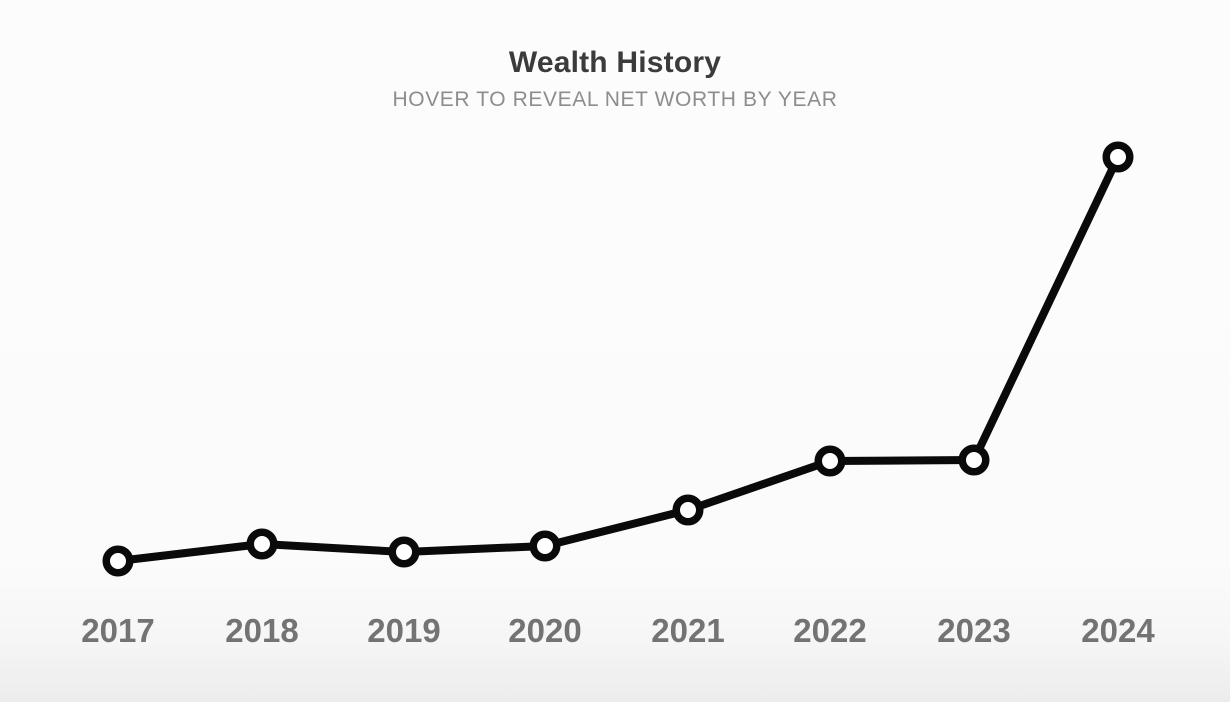 This screenshot has height=702, width=1230. What do you see at coordinates (118, 561) in the screenshot?
I see `data-point-2017` at bounding box center [118, 561].